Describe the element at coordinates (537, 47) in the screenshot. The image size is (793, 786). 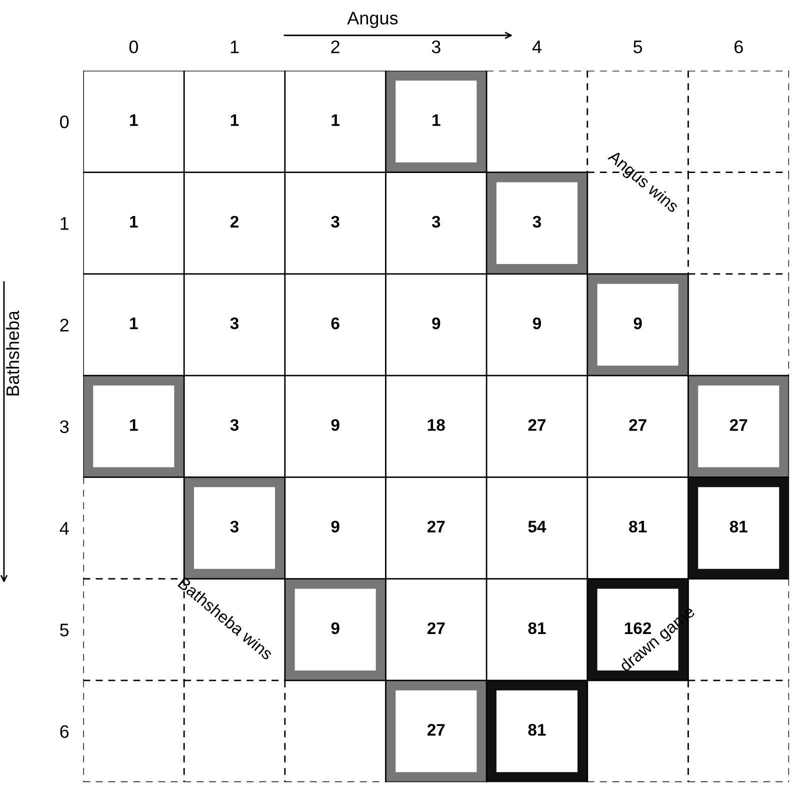
I see `x-tick-label: 4` at that location.